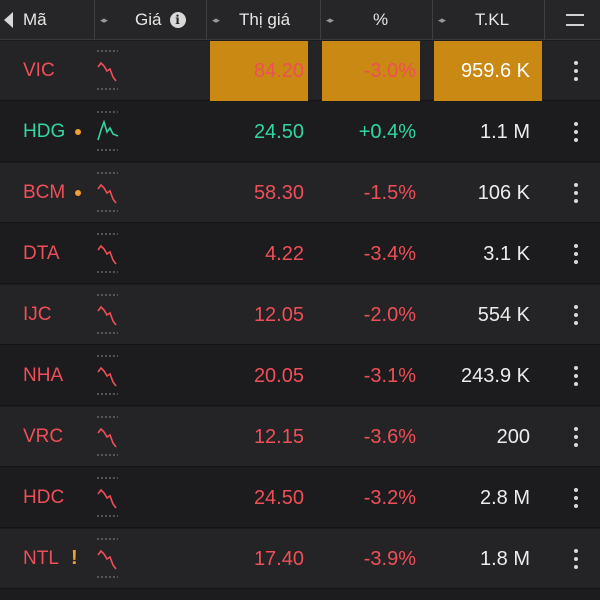 The width and height of the screenshot is (600, 600). What do you see at coordinates (8, 20) in the screenshot?
I see `back-arrow-icon` at bounding box center [8, 20].